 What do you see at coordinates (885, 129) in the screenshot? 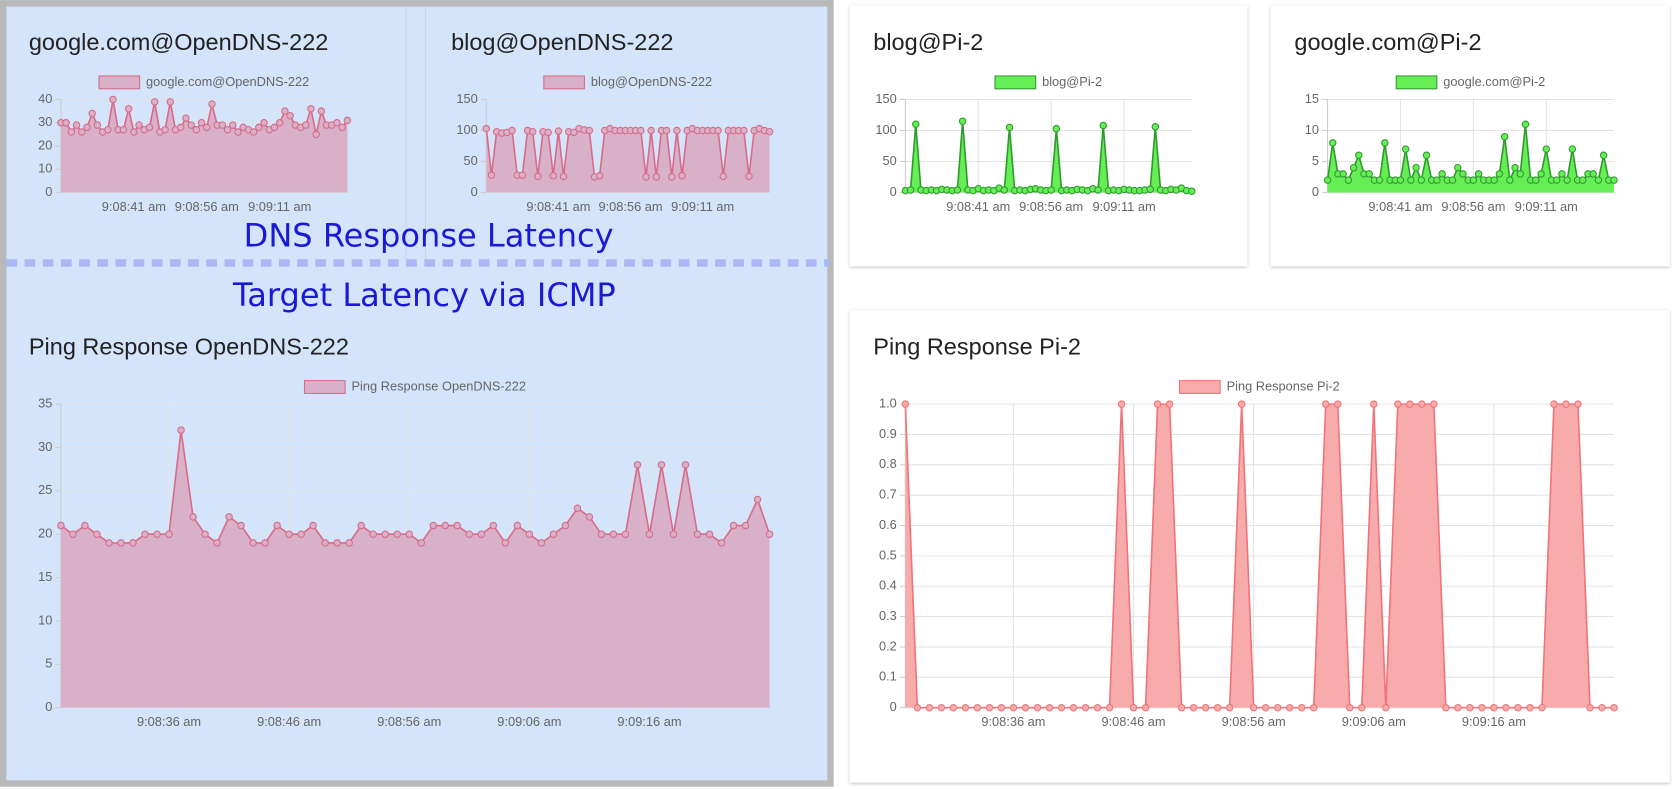
I see `y-tick-label: 100` at bounding box center [885, 129].